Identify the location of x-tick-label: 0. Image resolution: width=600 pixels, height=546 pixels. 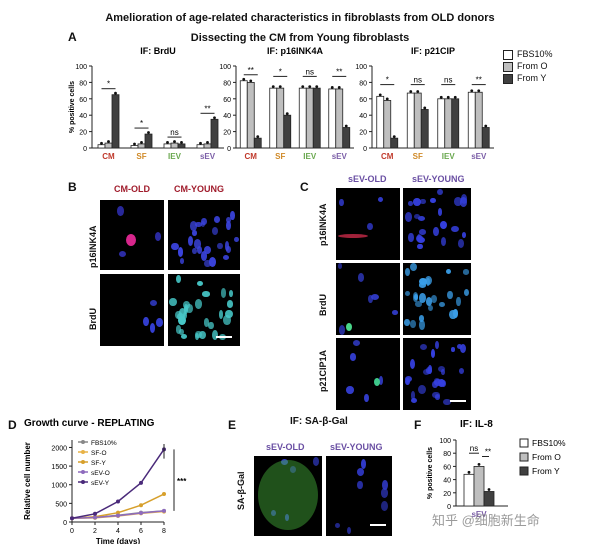
(72, 531).